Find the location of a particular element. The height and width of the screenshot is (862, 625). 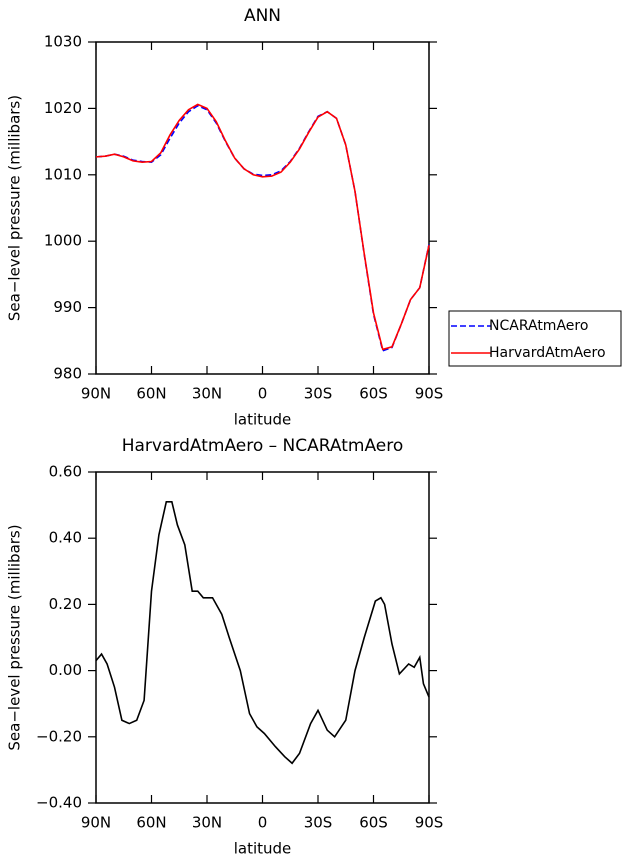

y-tick-label: 0.00 is located at coordinates (65, 670).